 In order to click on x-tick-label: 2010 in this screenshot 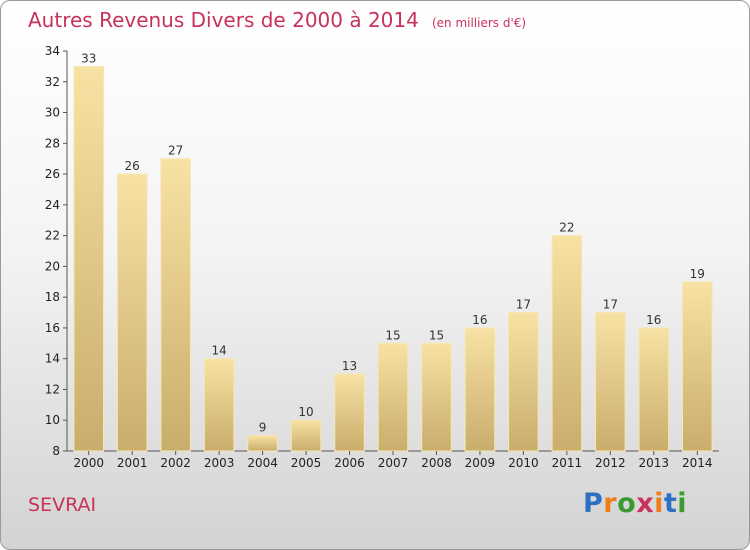, I will do `click(523, 463)`.